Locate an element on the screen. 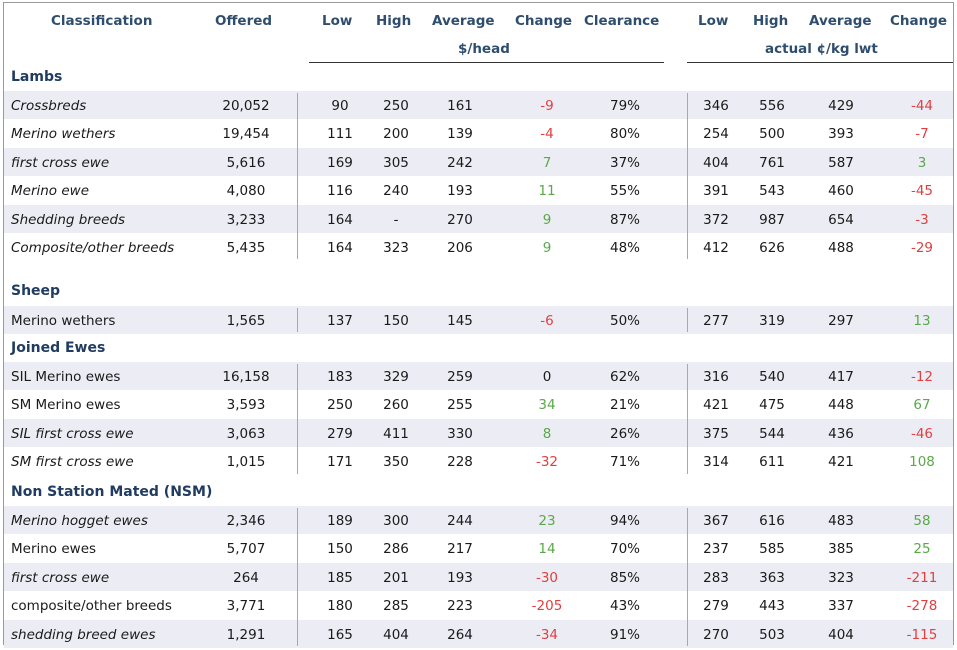 Image resolution: width=957 pixels, height=650 pixels. cell-kg-high: 761 is located at coordinates (772, 162).